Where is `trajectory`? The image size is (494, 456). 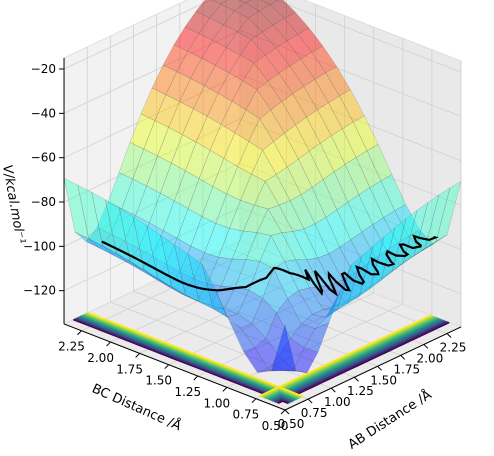
trajectory is located at coordinates (270, 265).